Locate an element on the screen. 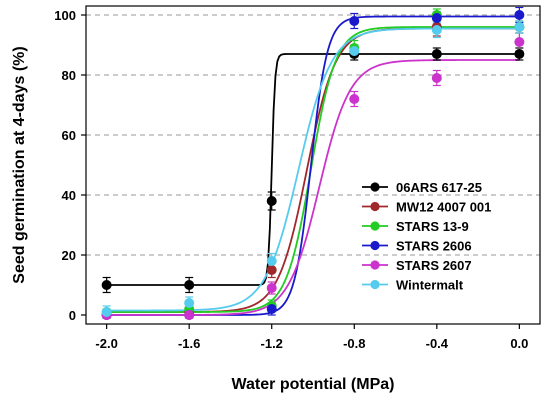 The height and width of the screenshot is (400, 550). x-tick-label: 0.0 is located at coordinates (519, 343).